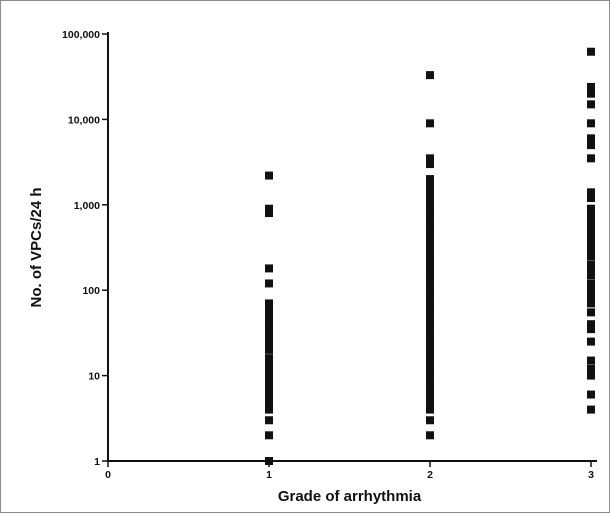 The width and height of the screenshot is (610, 514). I want to click on x-tick-label: 1, so click(269, 475).